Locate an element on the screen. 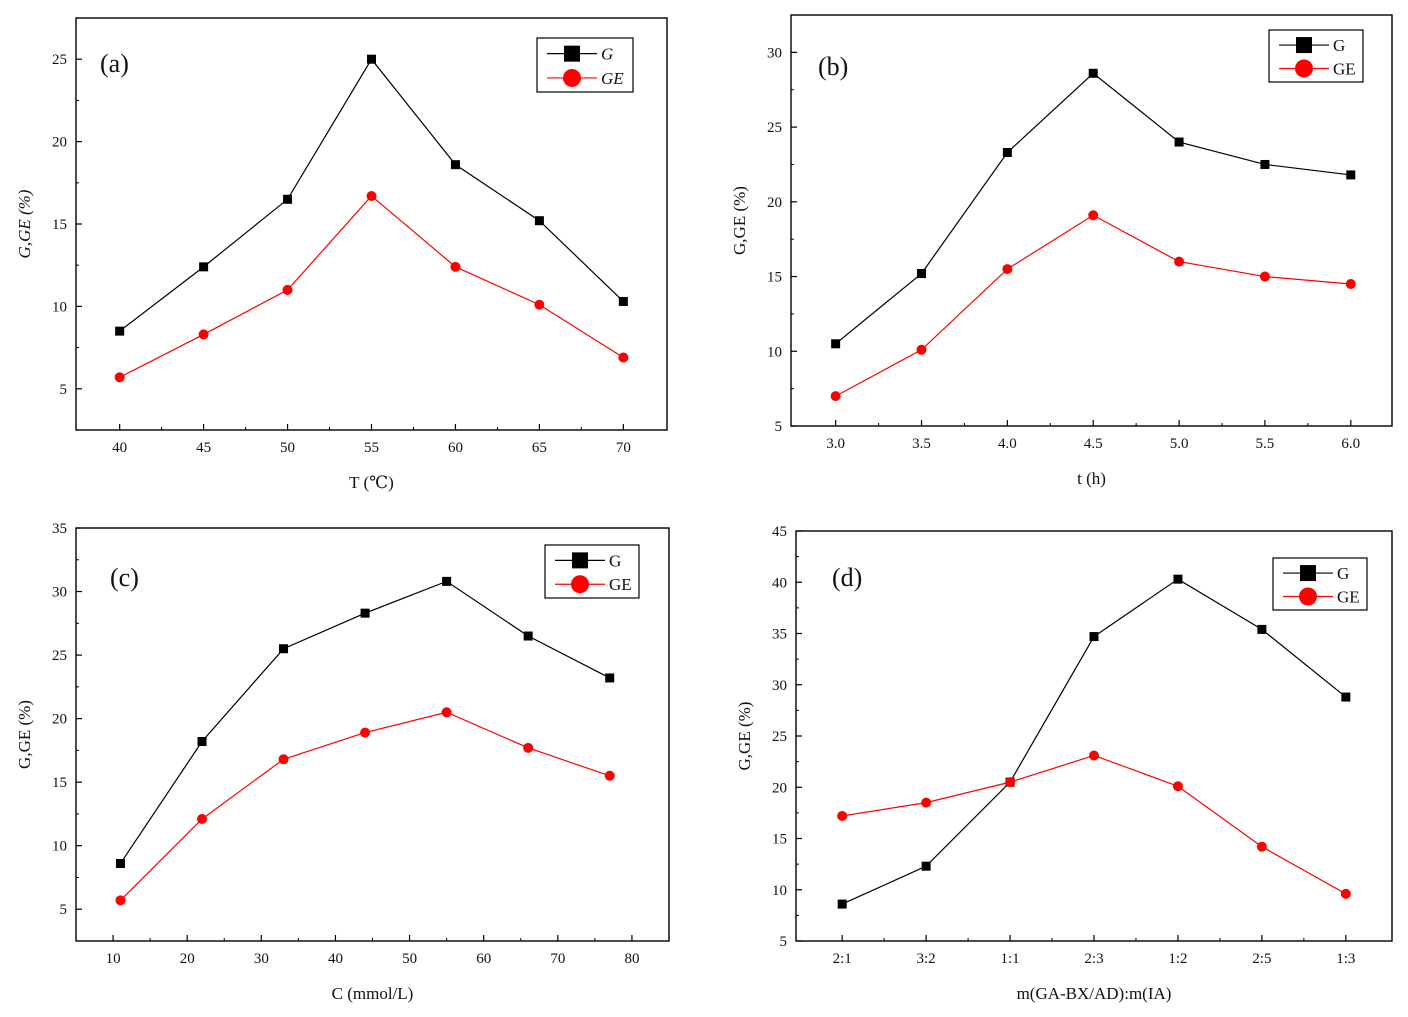 Image resolution: width=1408 pixels, height=1017 pixels. legend-box is located at coordinates (1320, 584).